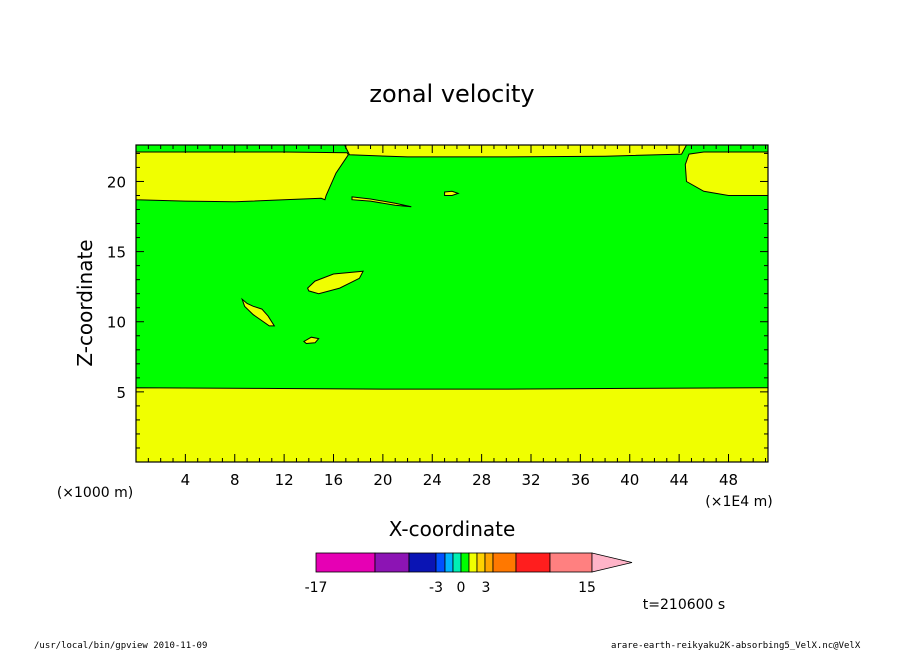  What do you see at coordinates (612, 562) in the screenshot?
I see `colorbar-arrow` at bounding box center [612, 562].